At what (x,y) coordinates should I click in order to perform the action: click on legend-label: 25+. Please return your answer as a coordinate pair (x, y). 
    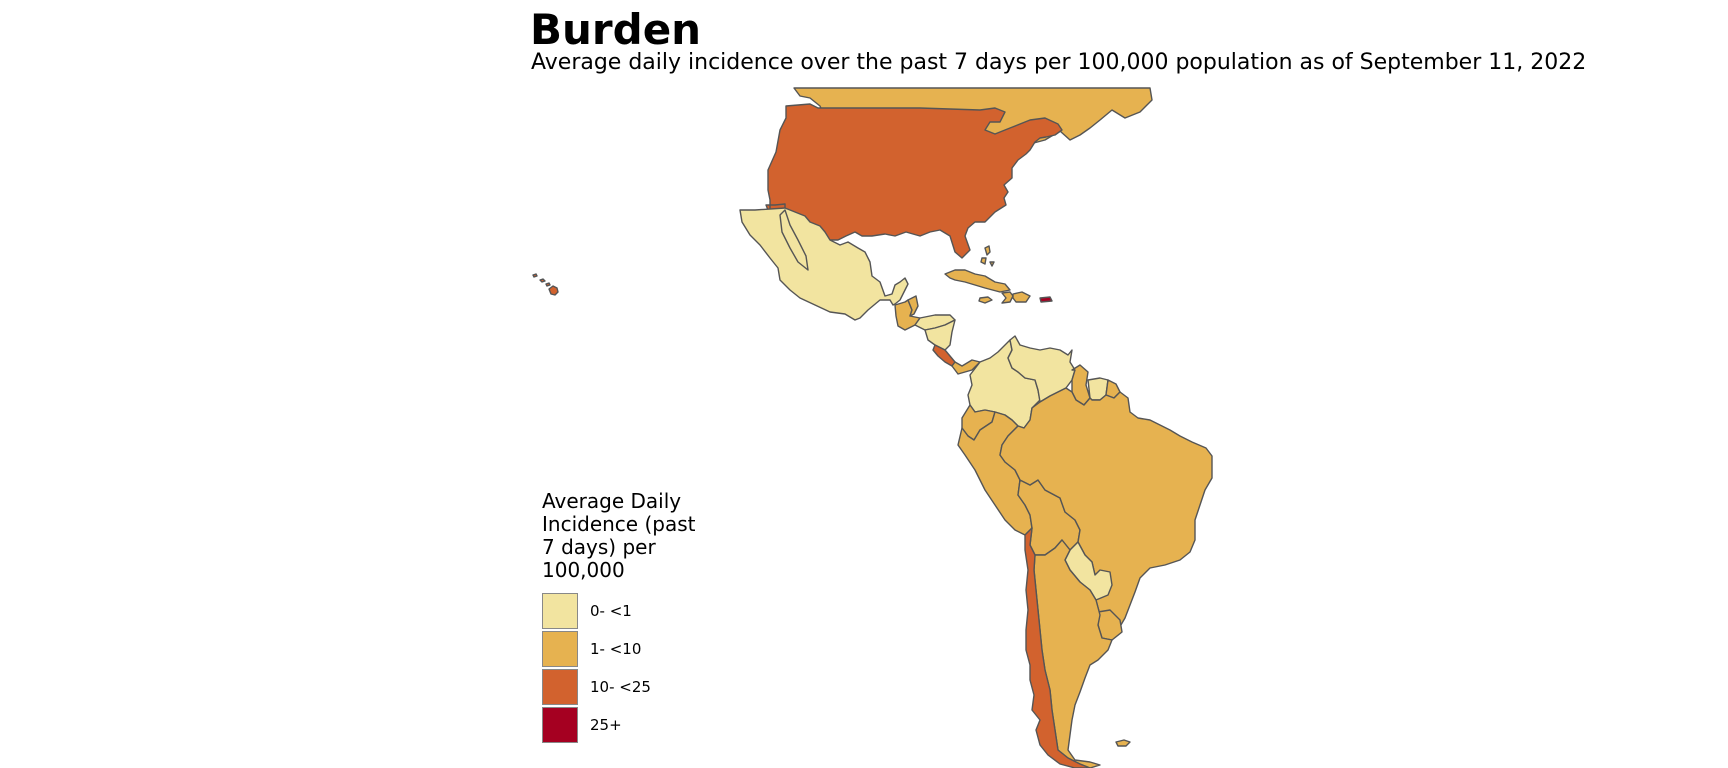
    Looking at the image, I should click on (606, 725).